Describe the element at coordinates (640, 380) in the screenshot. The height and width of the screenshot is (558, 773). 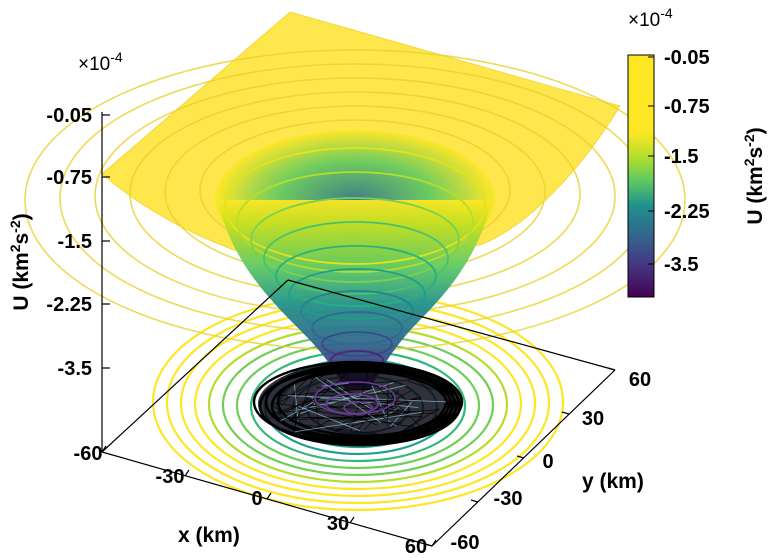
I see `y-tick-label: 60` at that location.